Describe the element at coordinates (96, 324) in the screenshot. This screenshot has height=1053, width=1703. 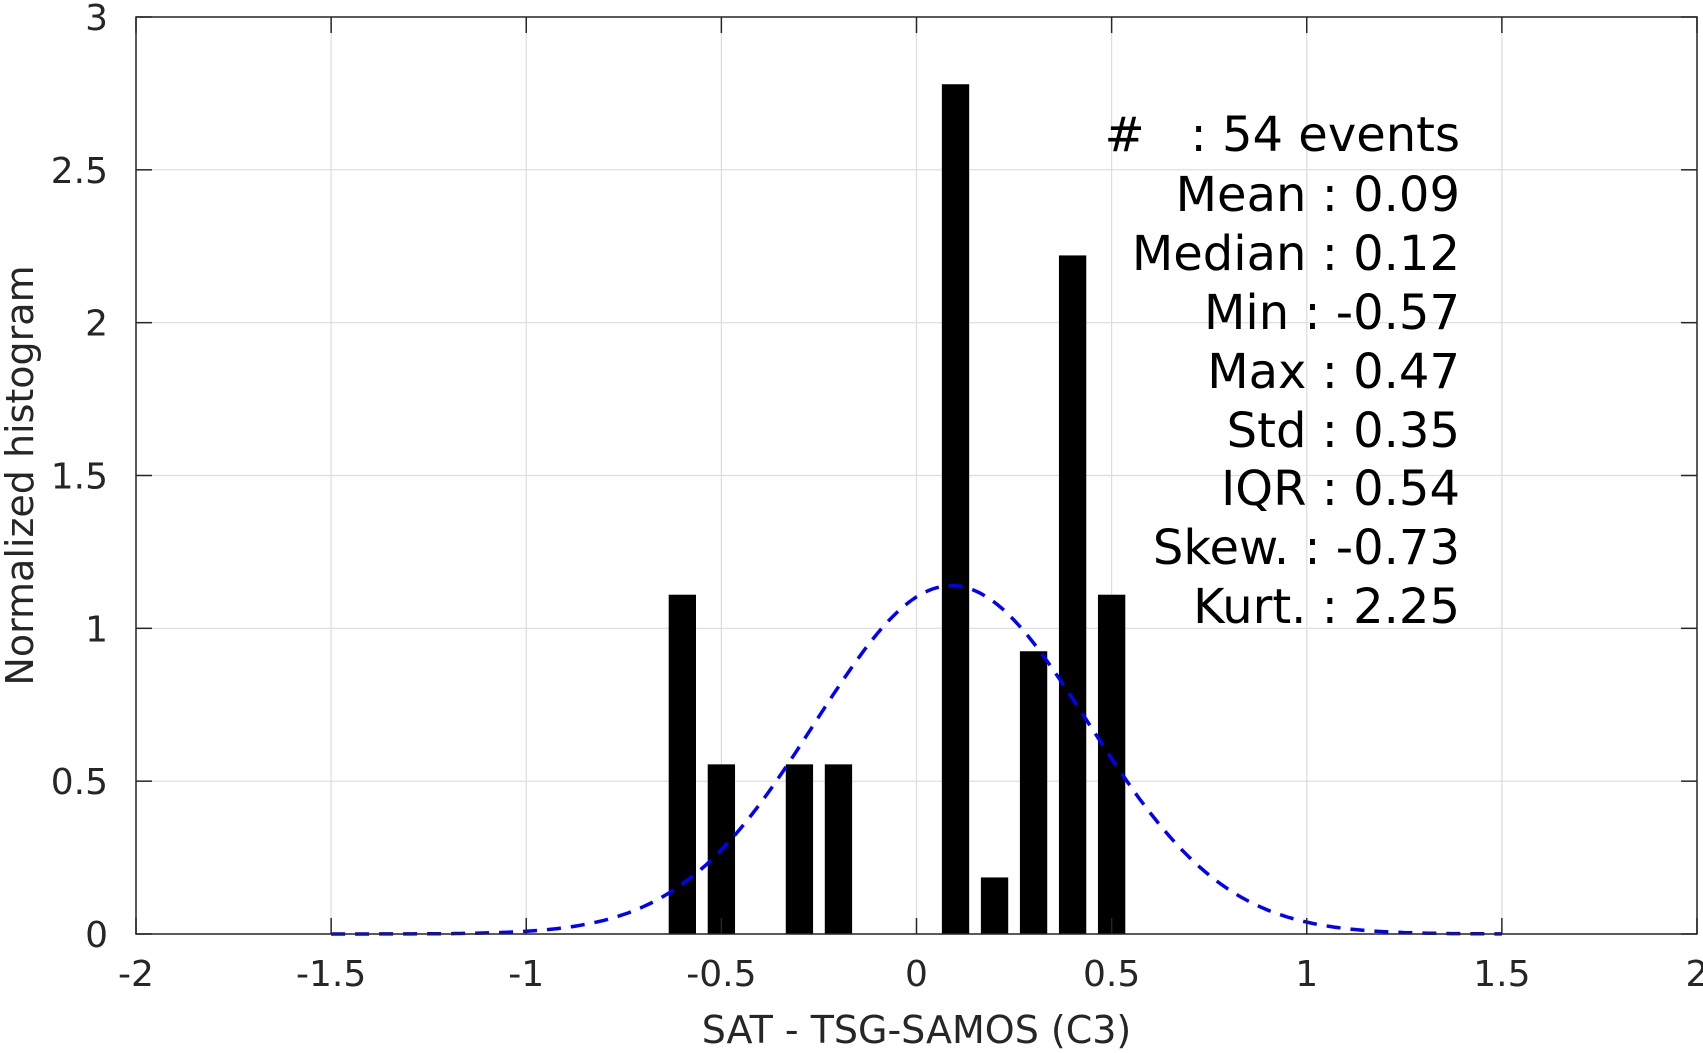
I see `y-tick-label: 2` at that location.